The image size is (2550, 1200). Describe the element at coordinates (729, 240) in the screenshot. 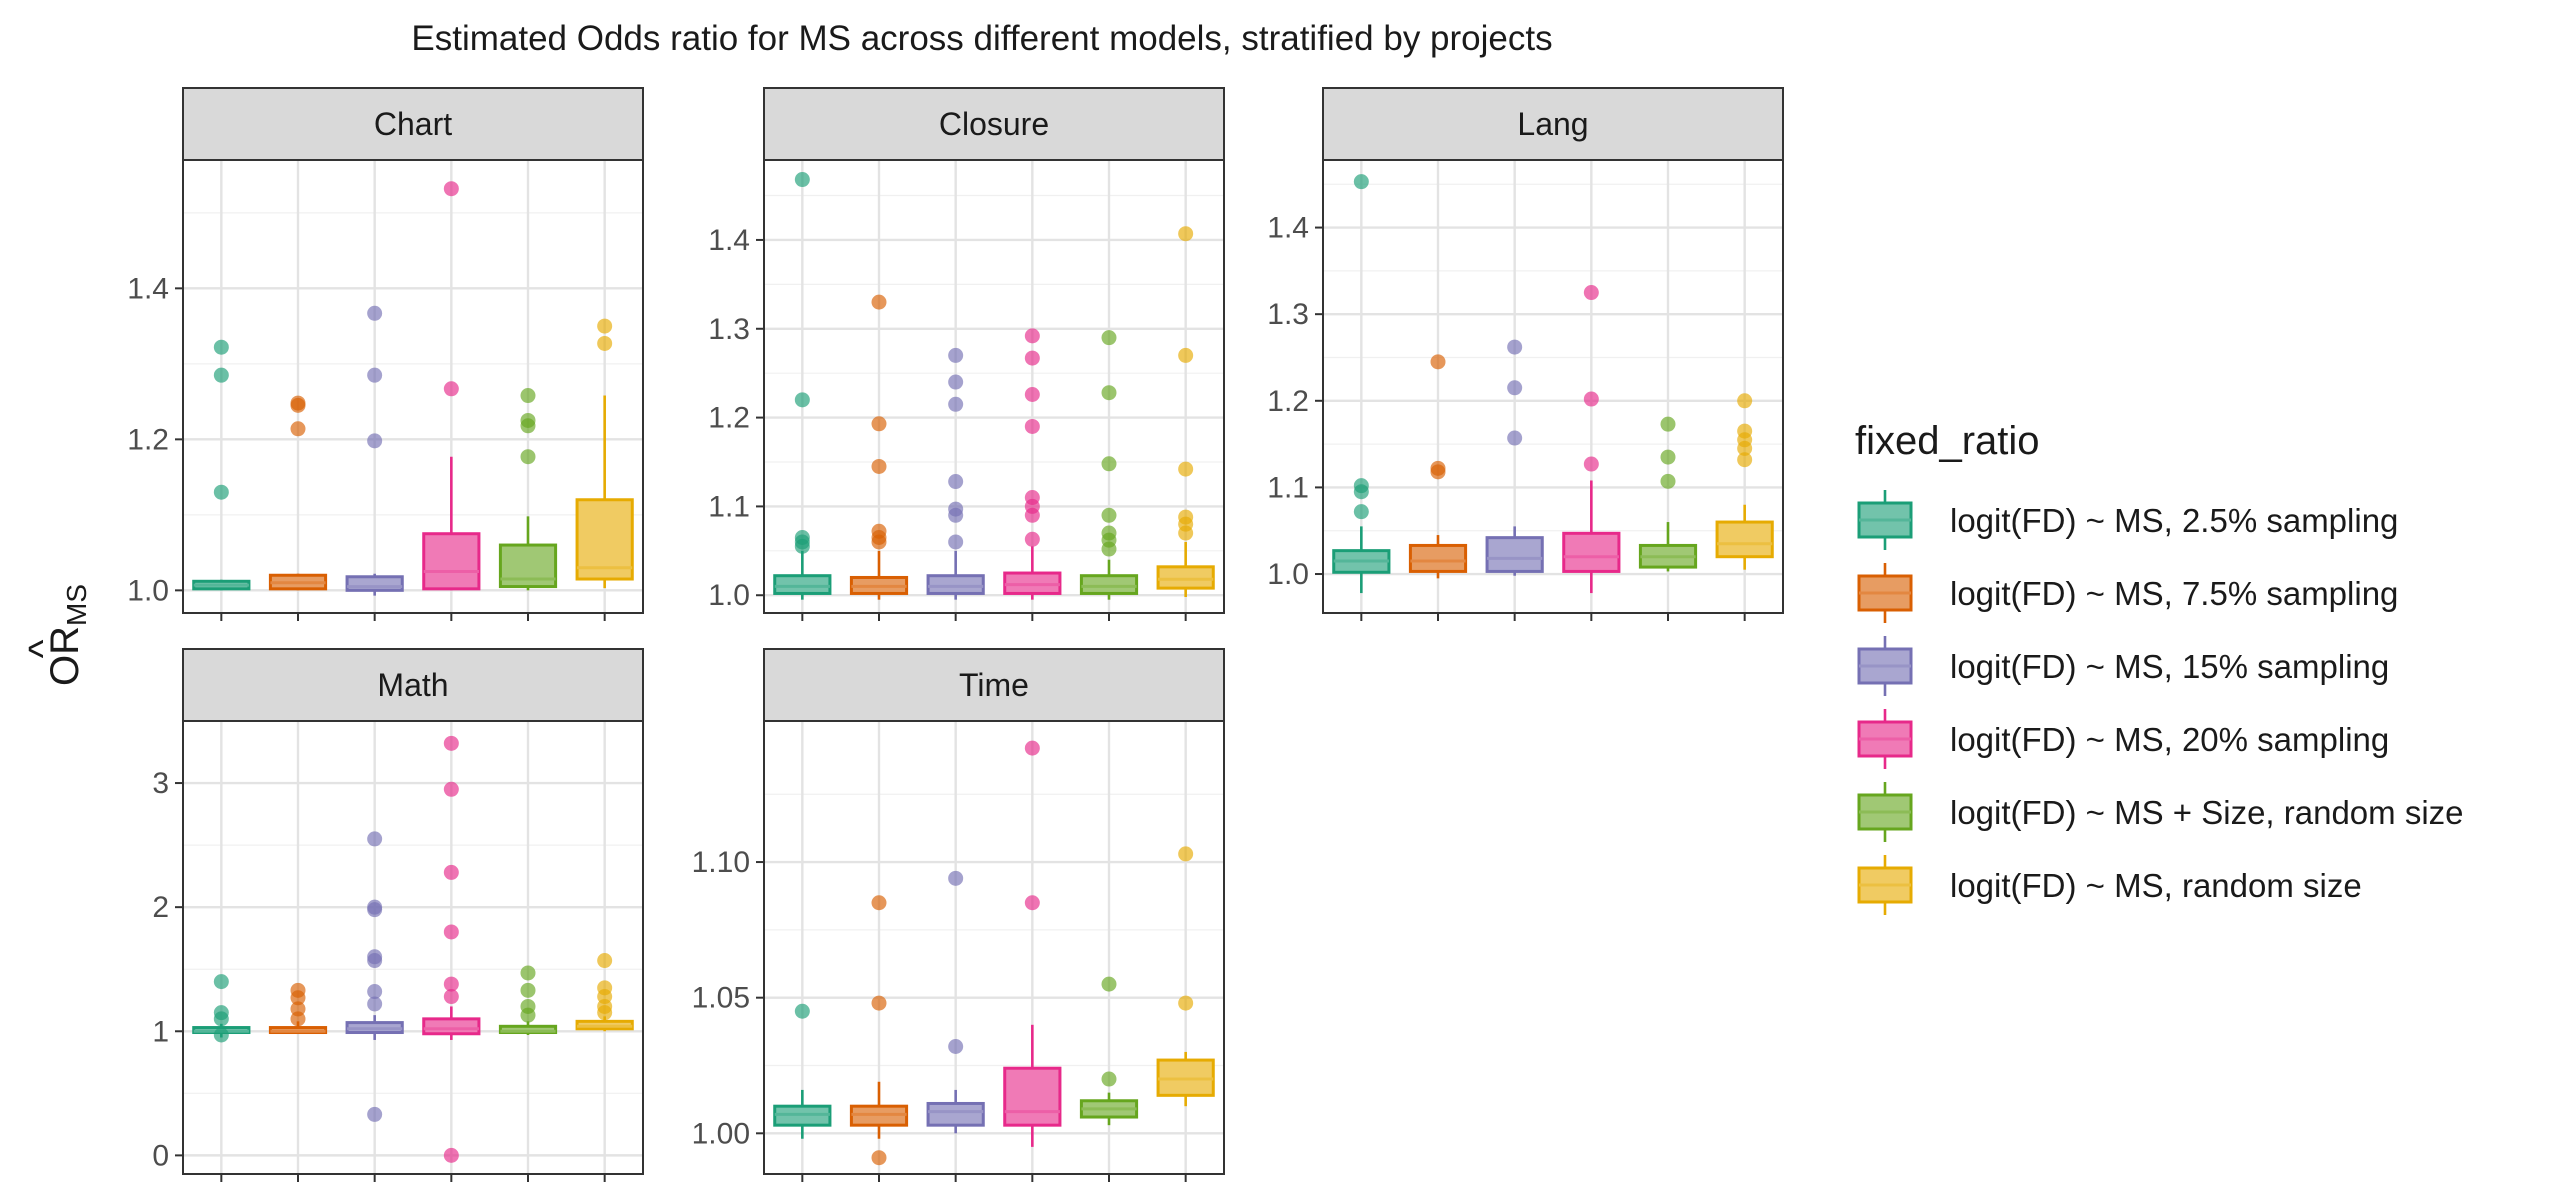

I see `y-tick-label: 1.4` at that location.